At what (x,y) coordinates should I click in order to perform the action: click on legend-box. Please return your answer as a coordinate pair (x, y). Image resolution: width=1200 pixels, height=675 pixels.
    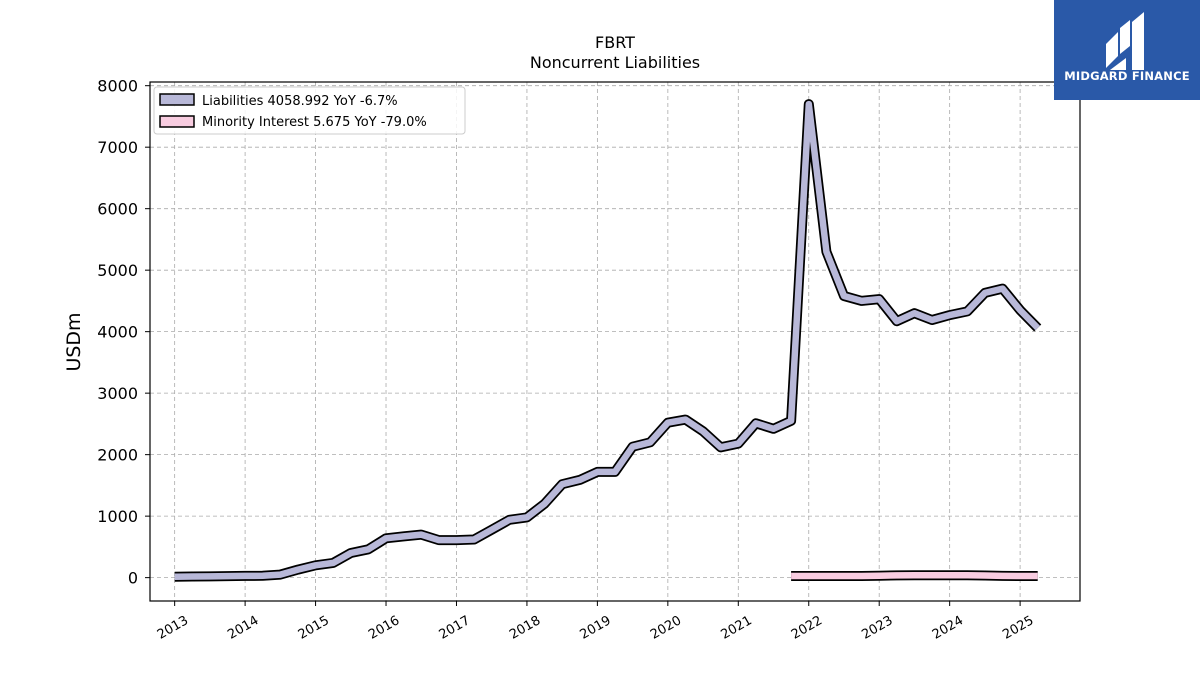
    Looking at the image, I should click on (309, 110).